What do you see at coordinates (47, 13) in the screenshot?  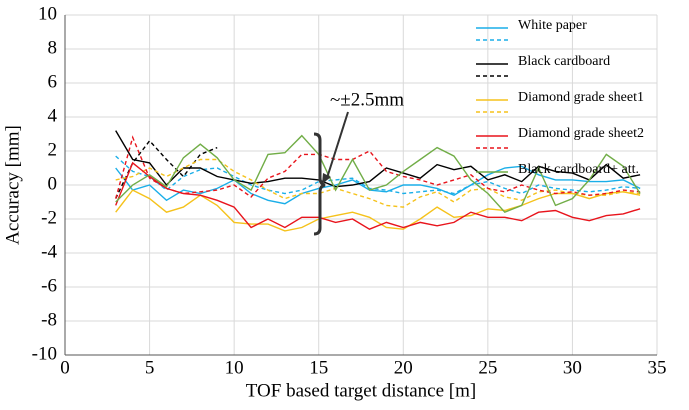 I see `y-tick-label: 10` at bounding box center [47, 13].